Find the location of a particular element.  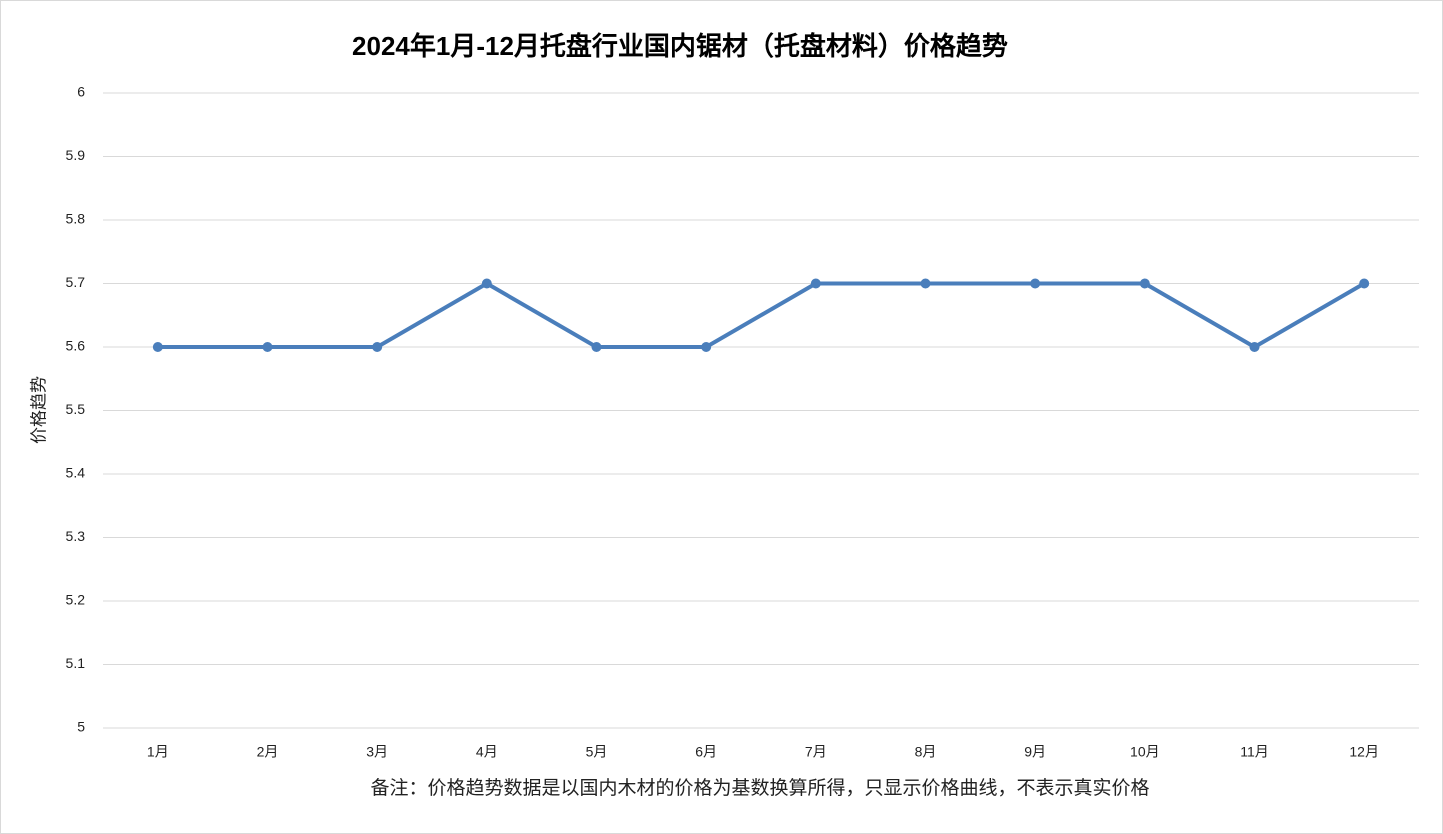

y-tick-label: 6 is located at coordinates (81, 92).